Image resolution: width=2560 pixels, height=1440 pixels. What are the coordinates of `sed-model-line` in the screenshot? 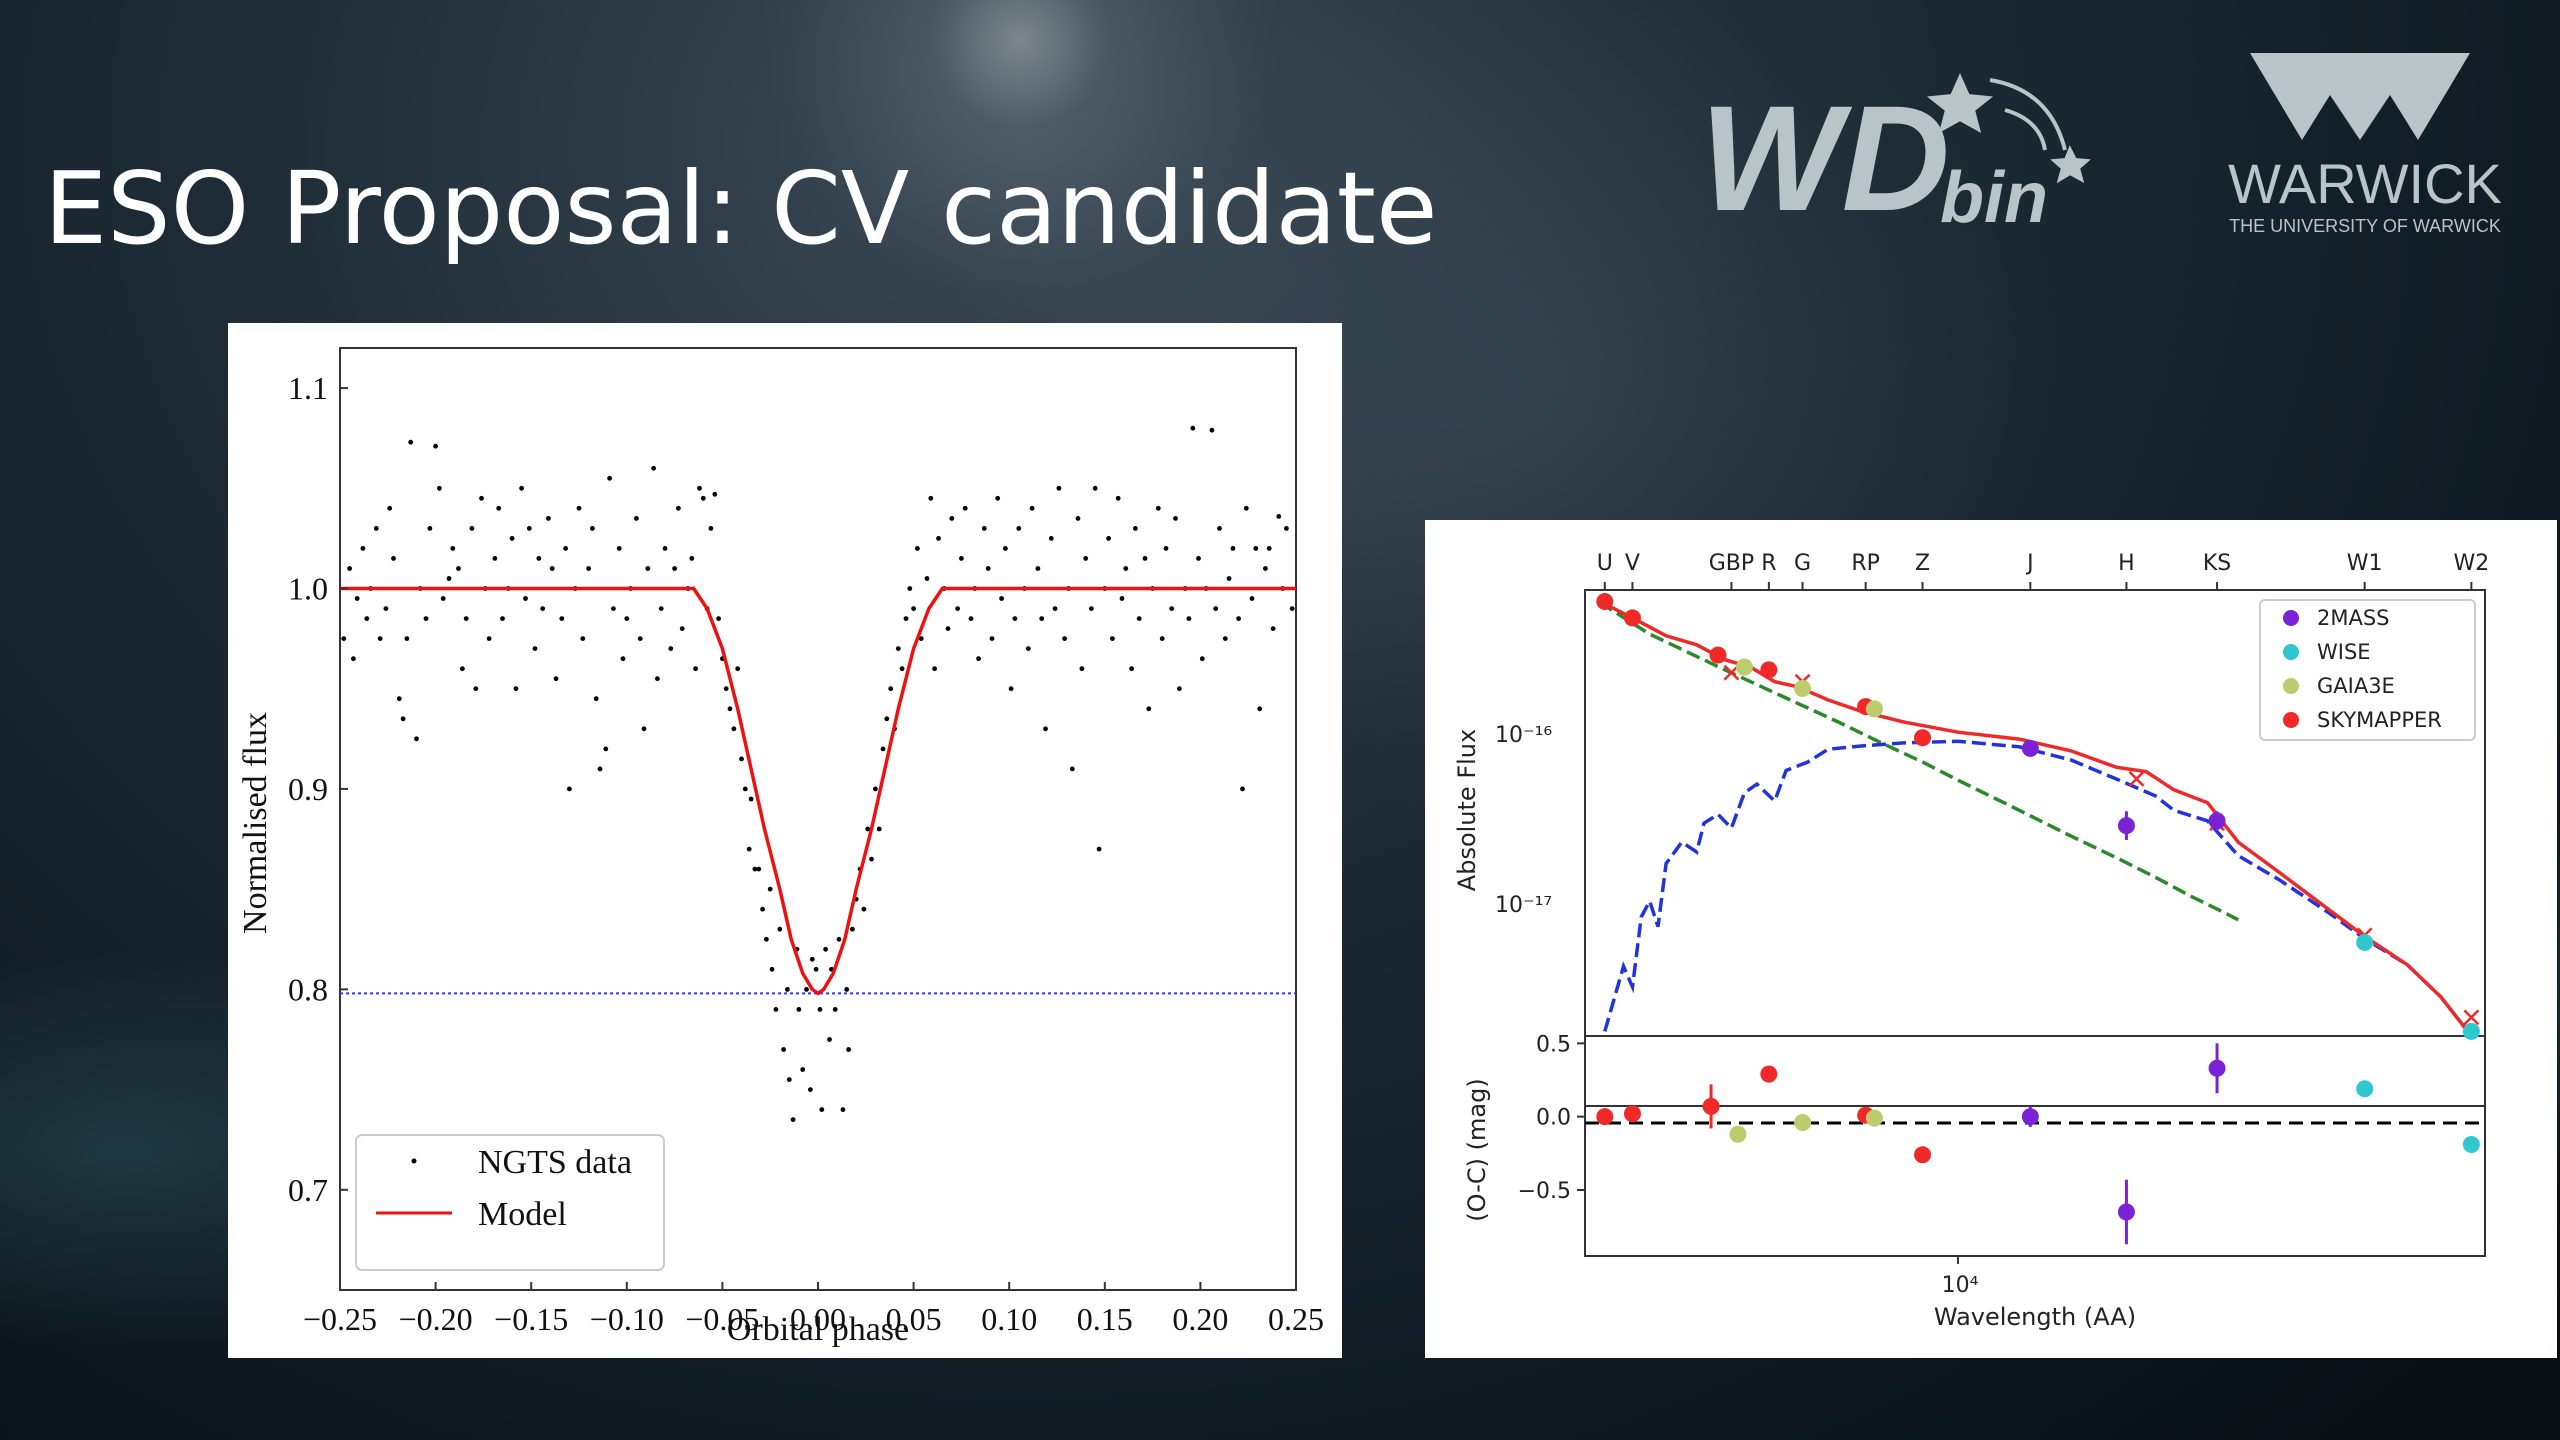 It's located at (1919, 761).